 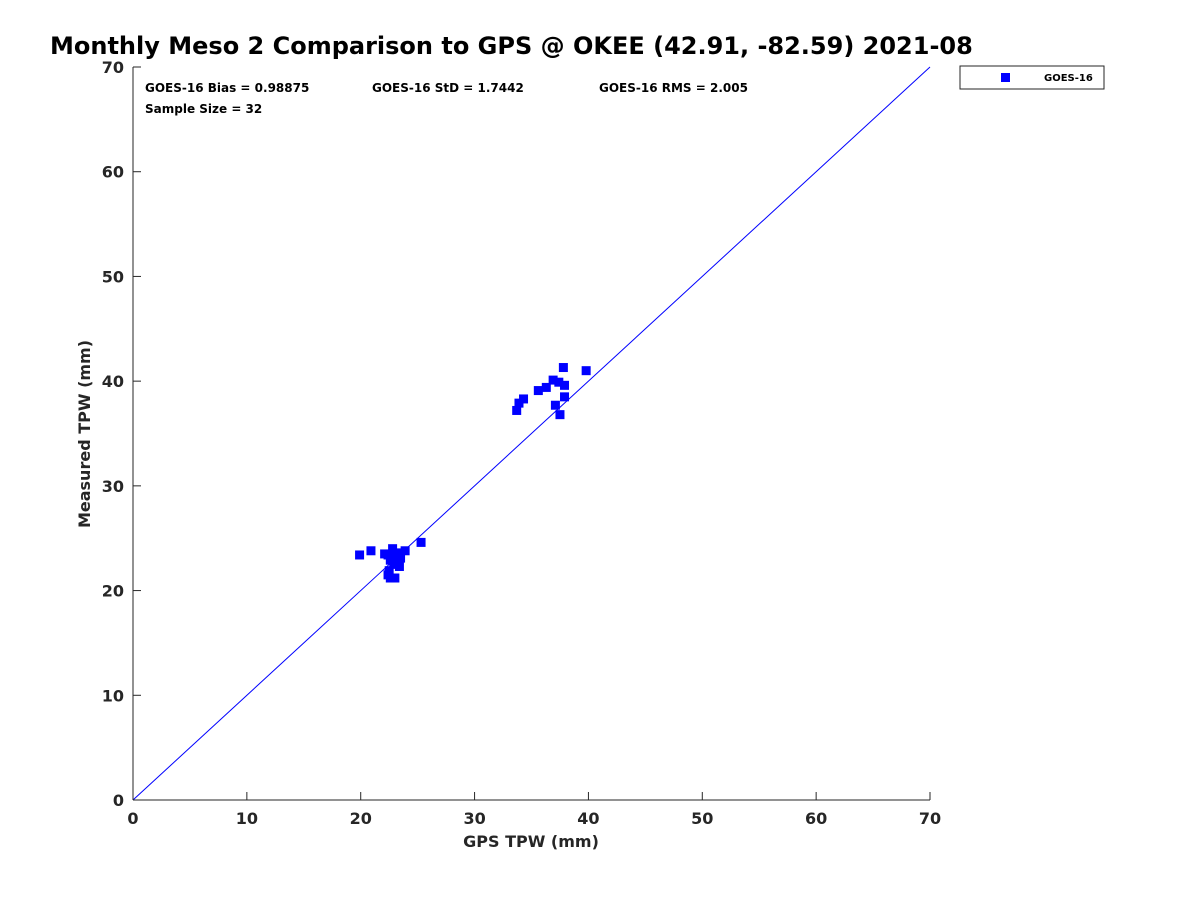 I want to click on std-text: GOES-16 StD = 1.7442, so click(x=448, y=88).